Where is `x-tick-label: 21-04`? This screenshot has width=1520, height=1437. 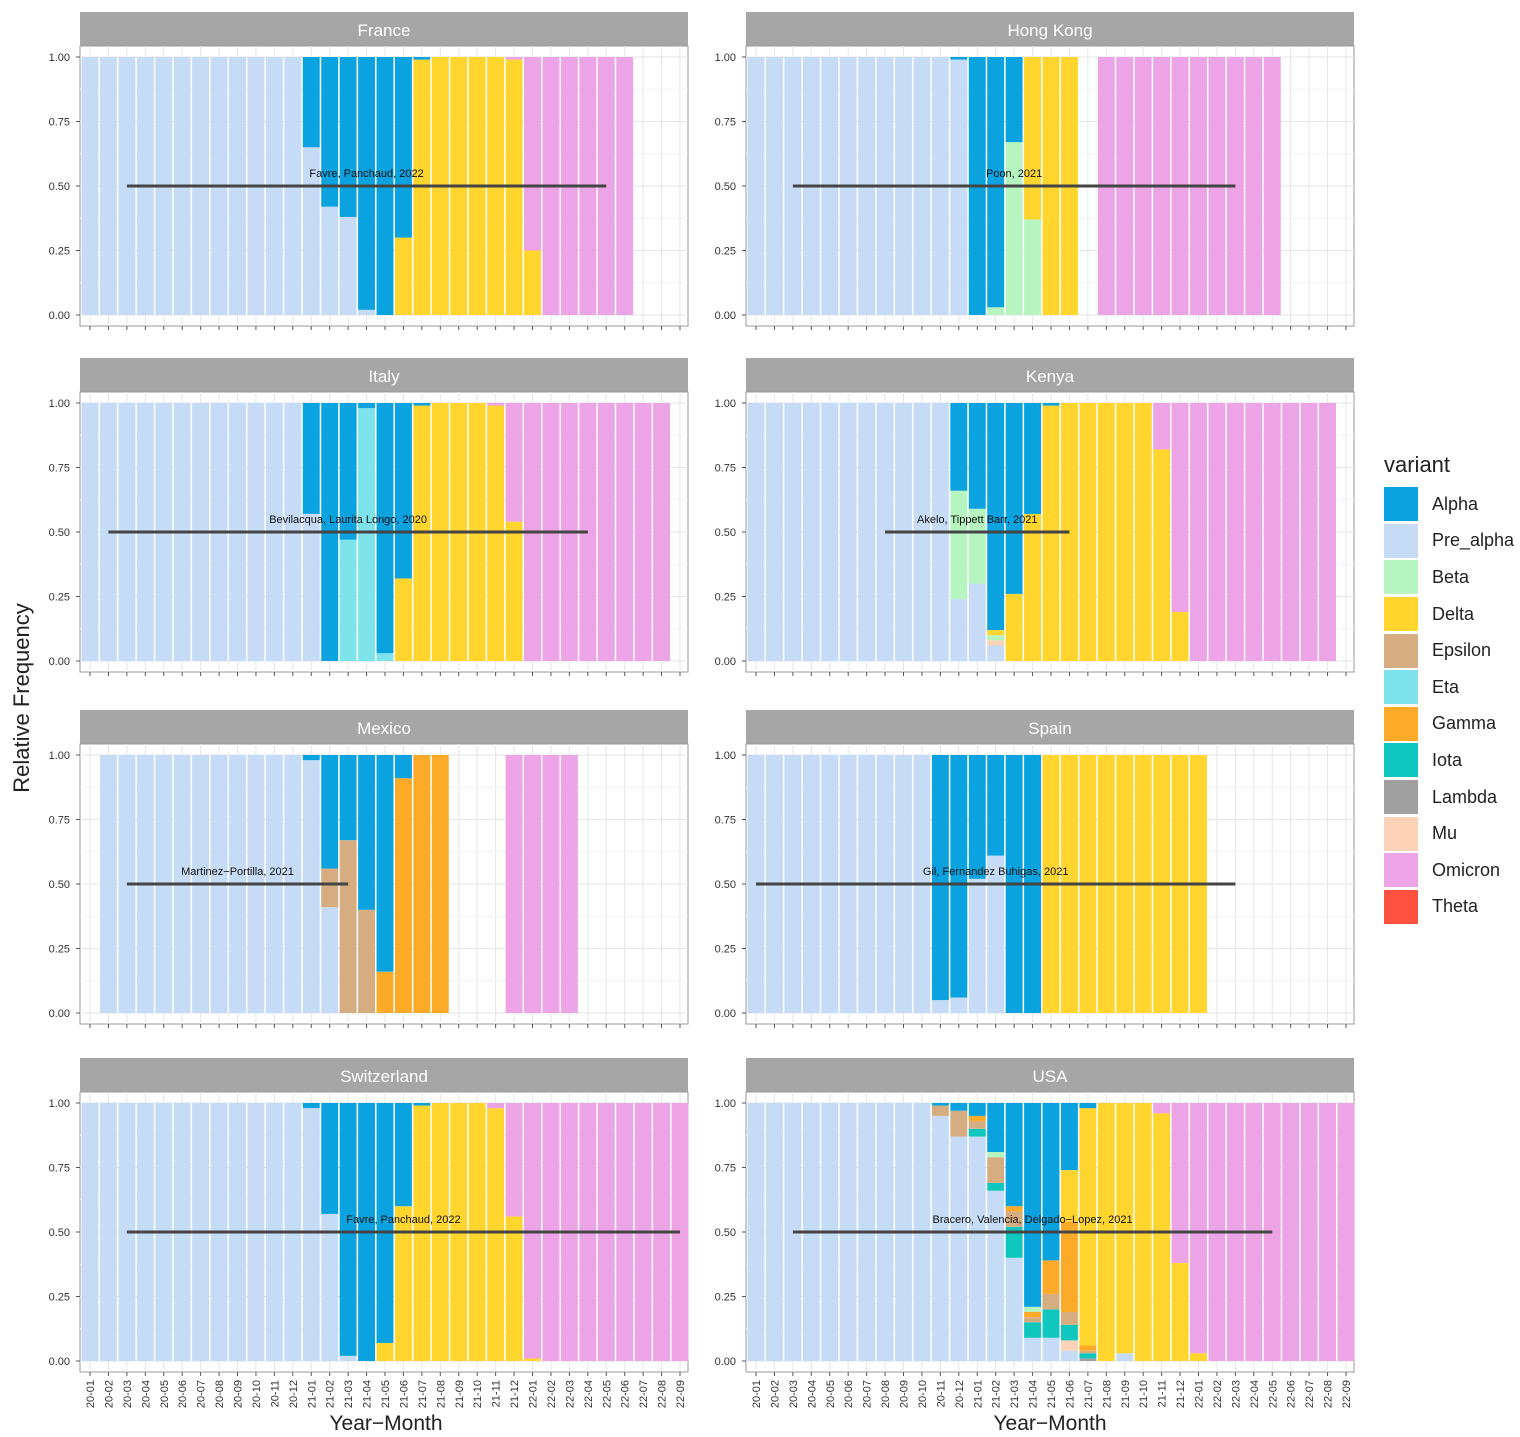
x-tick-label: 21-04 is located at coordinates (368, 1394).